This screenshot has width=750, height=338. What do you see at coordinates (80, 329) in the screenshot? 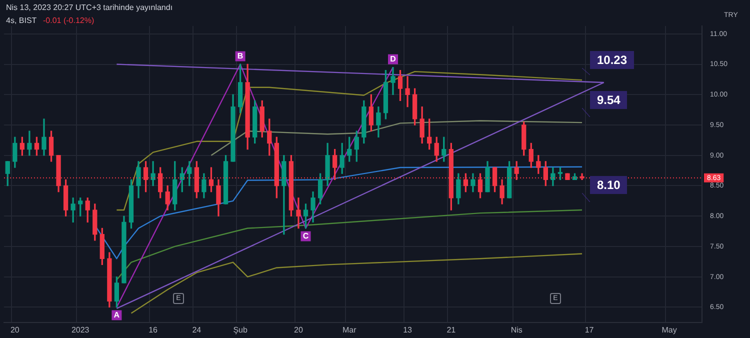
I see `x-tick-label: 2023` at bounding box center [80, 329].